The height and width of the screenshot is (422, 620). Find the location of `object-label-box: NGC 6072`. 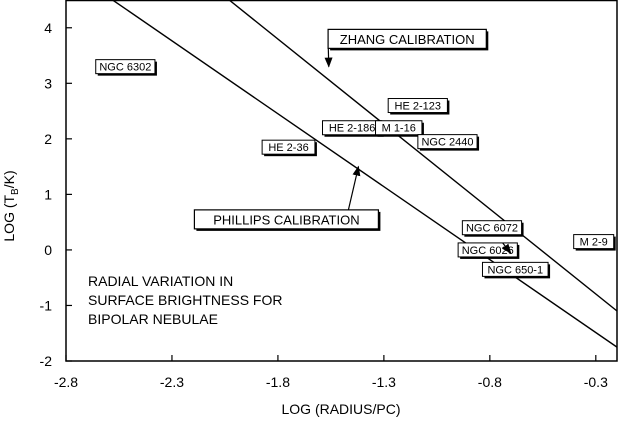

object-label-box: NGC 6072 is located at coordinates (492, 228).